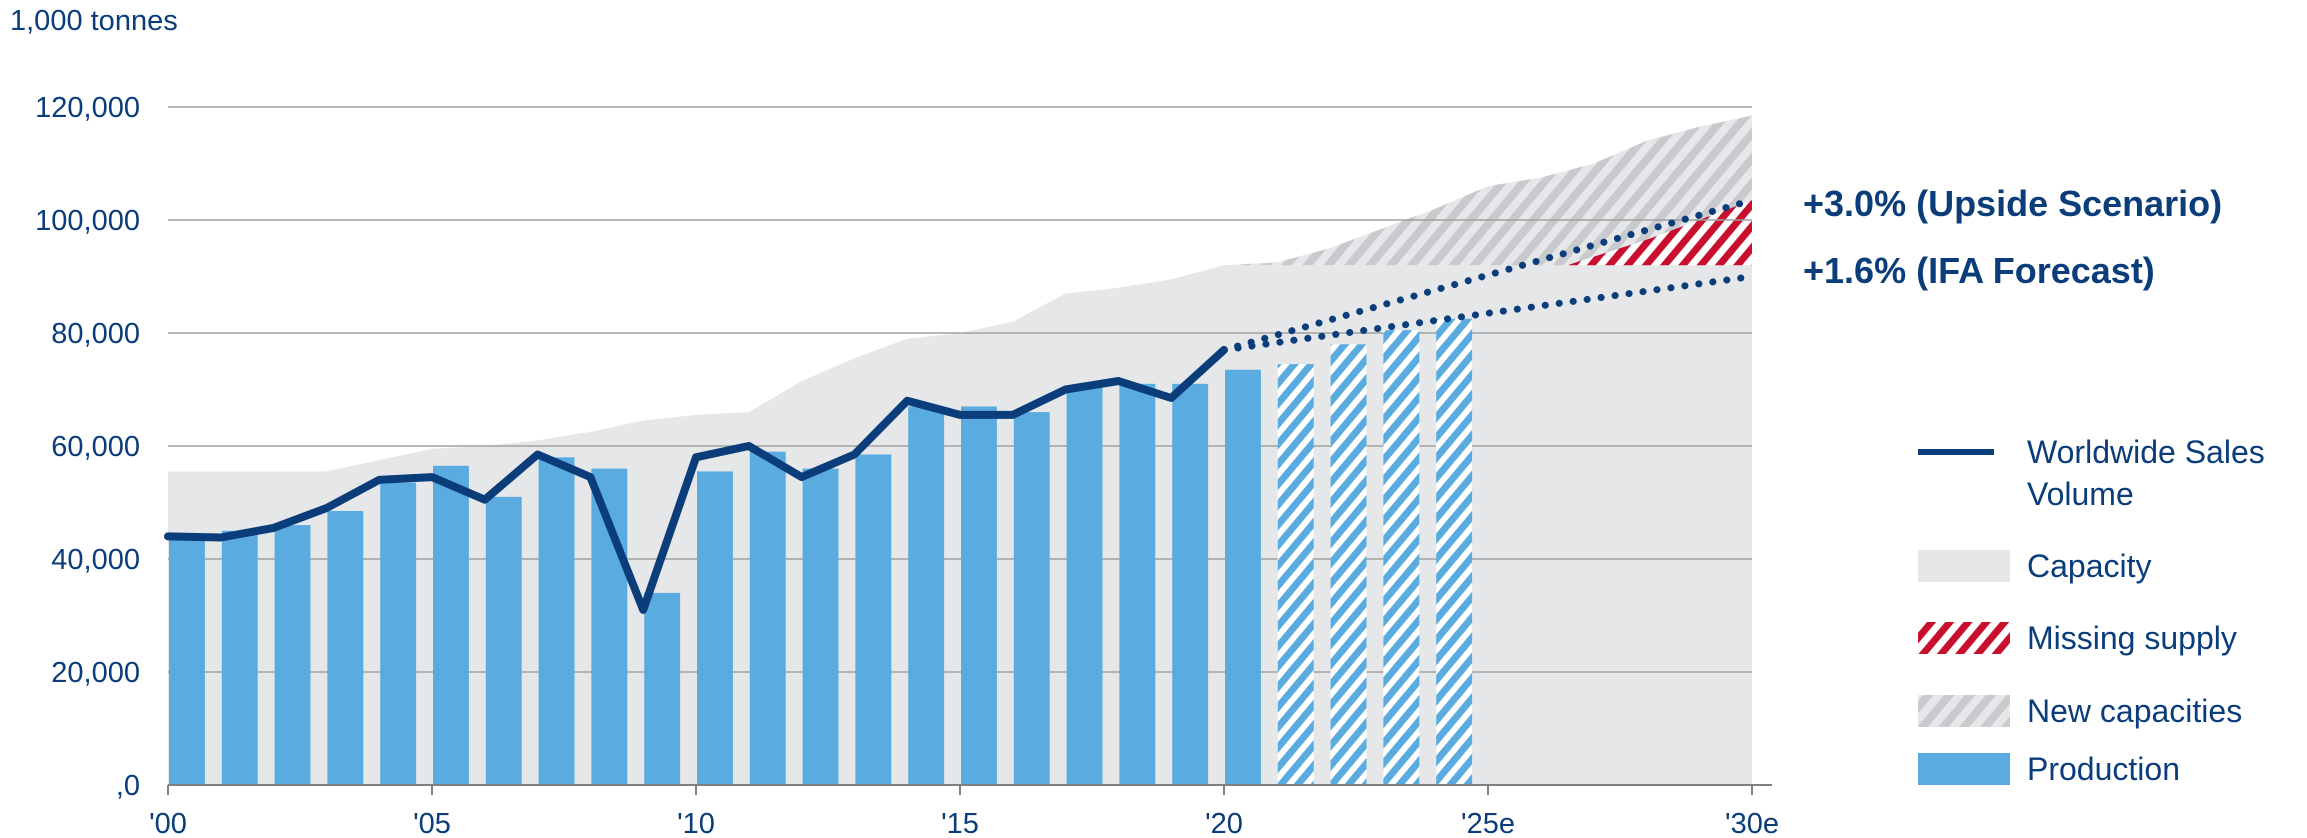  Describe the element at coordinates (503, 640) in the screenshot. I see `production-bar-2006` at that location.